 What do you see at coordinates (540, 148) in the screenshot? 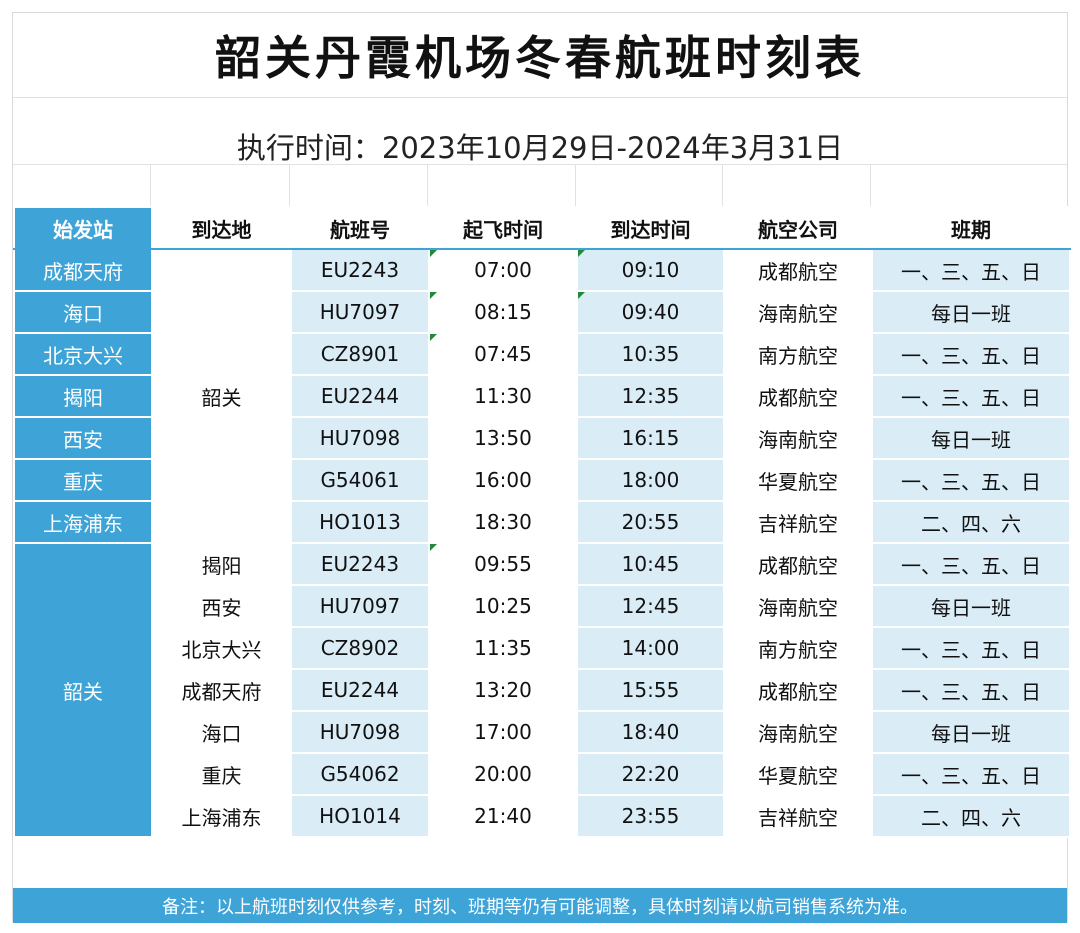
I see `validity-period: 执行时间：2023年10月29日-2024年3月31日` at bounding box center [540, 148].